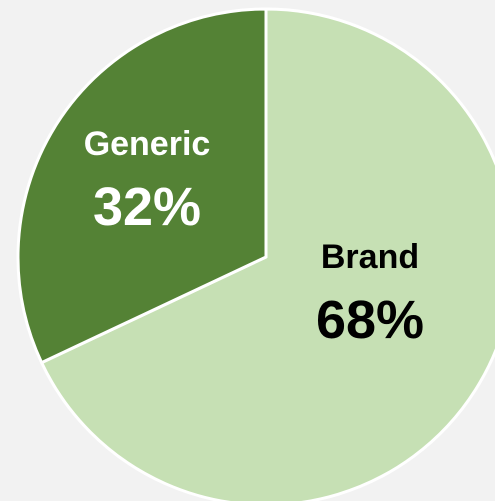 The height and width of the screenshot is (501, 495). I want to click on slice-label-generic: Generic 32%, so click(147, 181).